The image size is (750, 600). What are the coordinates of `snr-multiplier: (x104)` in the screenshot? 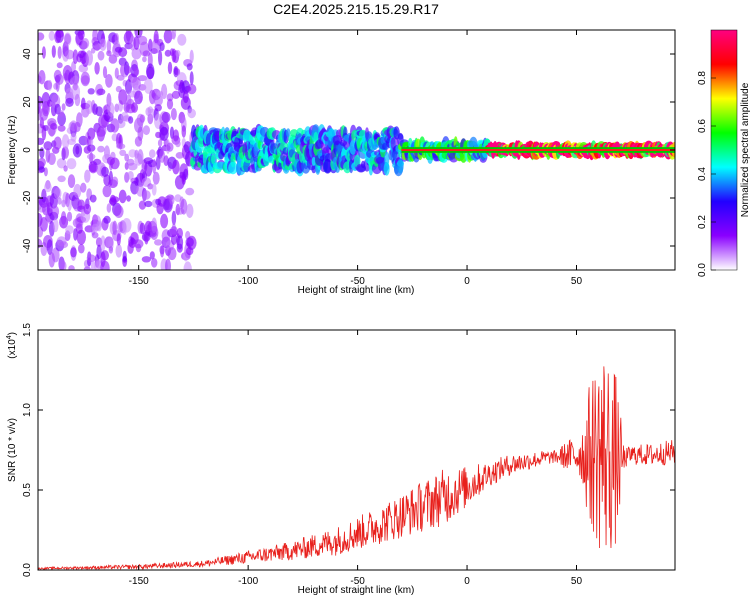 It's located at (12, 345).